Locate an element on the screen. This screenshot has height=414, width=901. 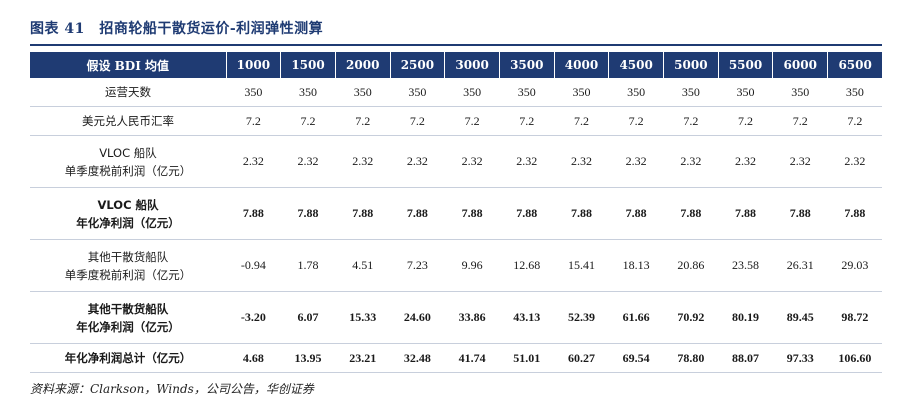
table-cell: 98.72 is located at coordinates (855, 317).